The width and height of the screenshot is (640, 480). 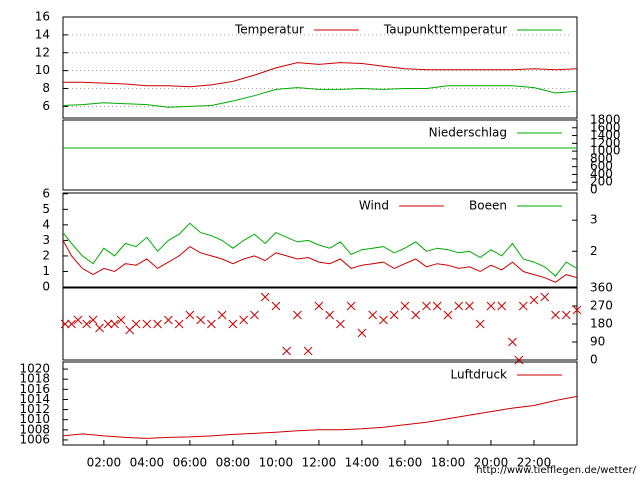 I want to click on y-tick-label: 16, so click(x=42, y=17).